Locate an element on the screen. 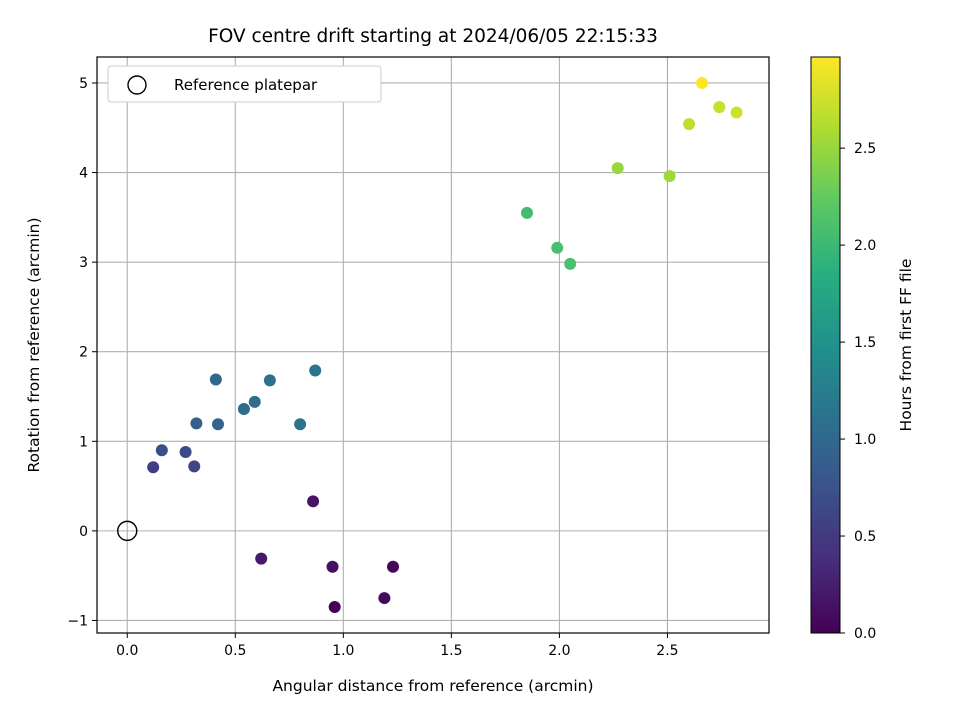  reference-marker-group is located at coordinates (127, 531).